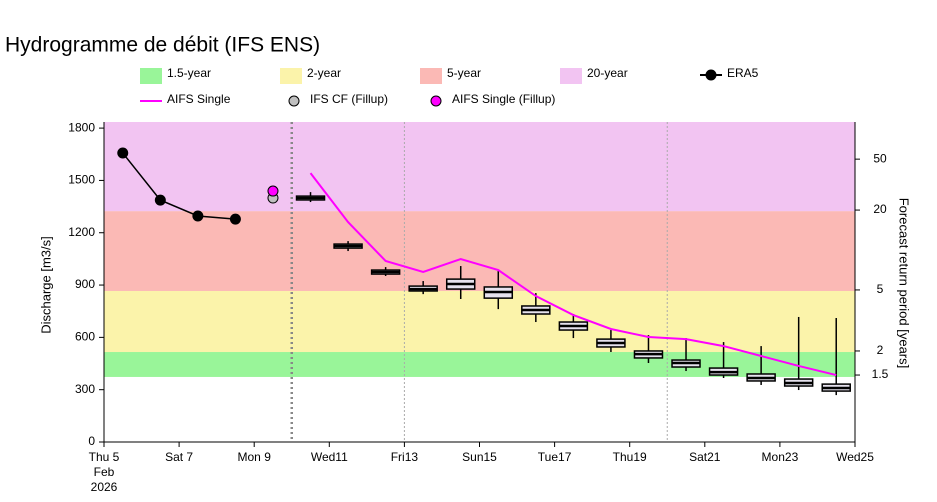  I want to click on y-tick-label: 0, so click(91, 441).